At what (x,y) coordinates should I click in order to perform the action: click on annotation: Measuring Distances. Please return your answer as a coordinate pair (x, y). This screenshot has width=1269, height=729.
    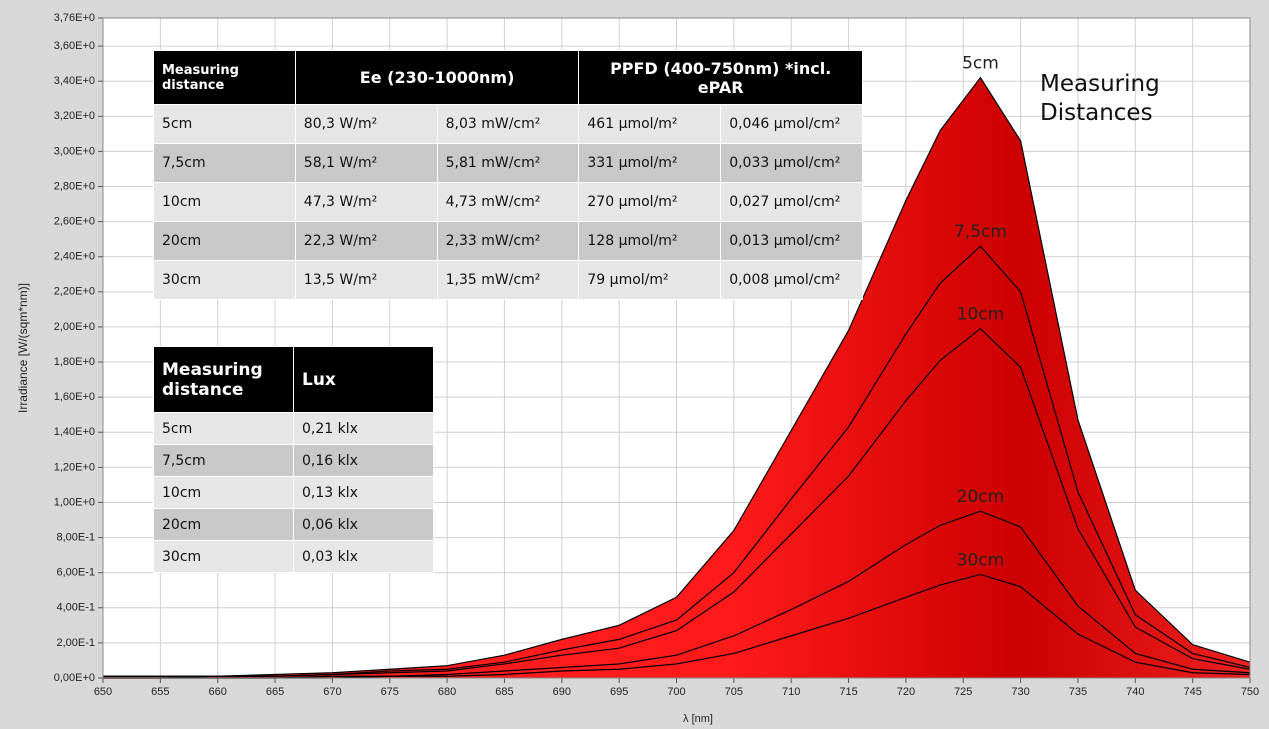
    Looking at the image, I should click on (1100, 98).